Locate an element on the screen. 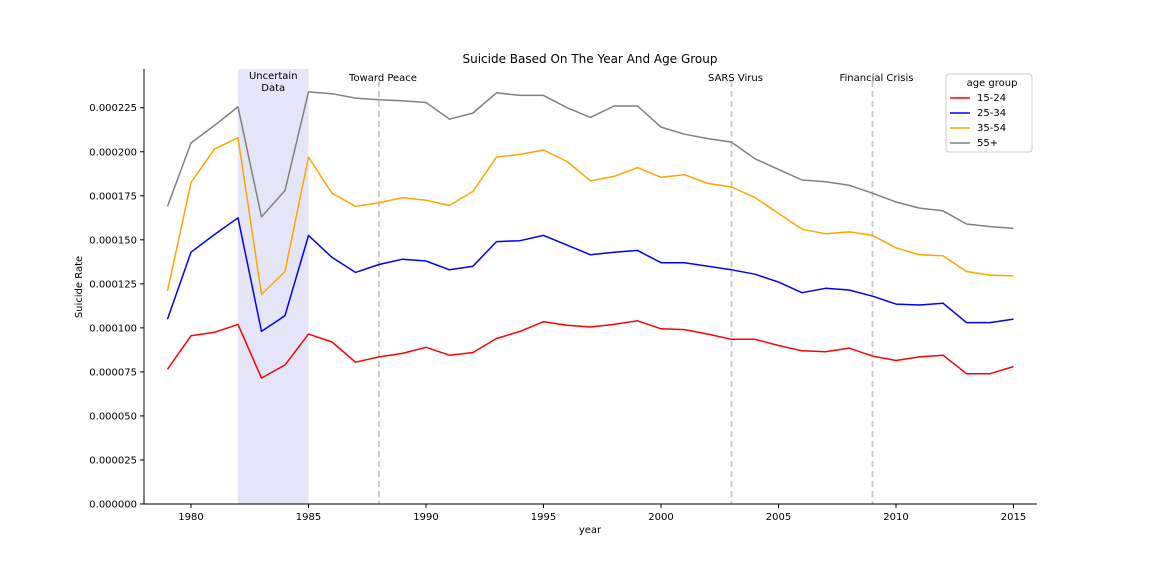  y-tick-label: 0.000125 is located at coordinates (113, 284).